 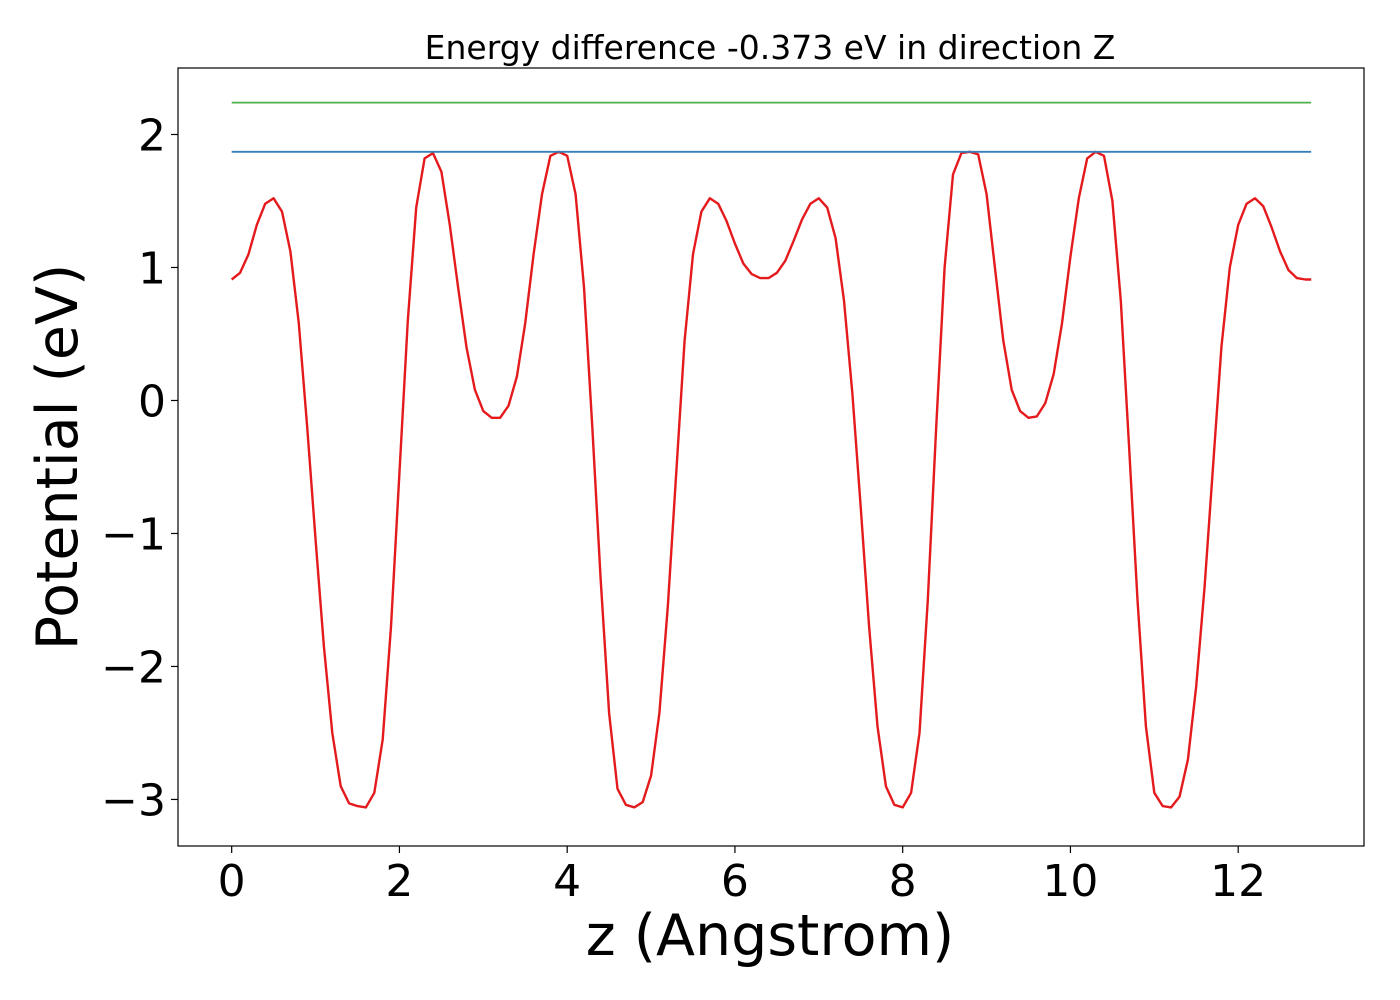 I want to click on y-tick-label: −3, so click(x=133, y=800).